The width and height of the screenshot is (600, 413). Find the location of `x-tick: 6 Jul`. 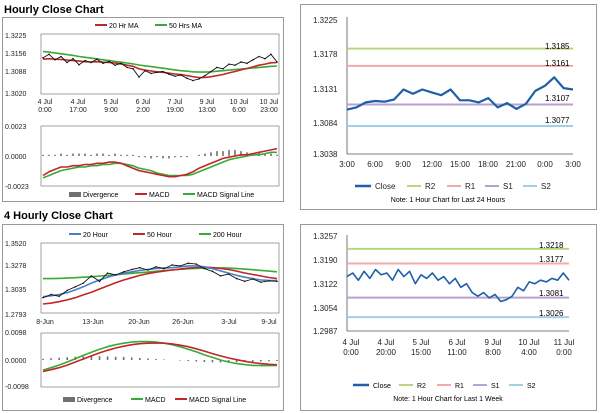

x-tick: 6 Jul is located at coordinates (457, 342).